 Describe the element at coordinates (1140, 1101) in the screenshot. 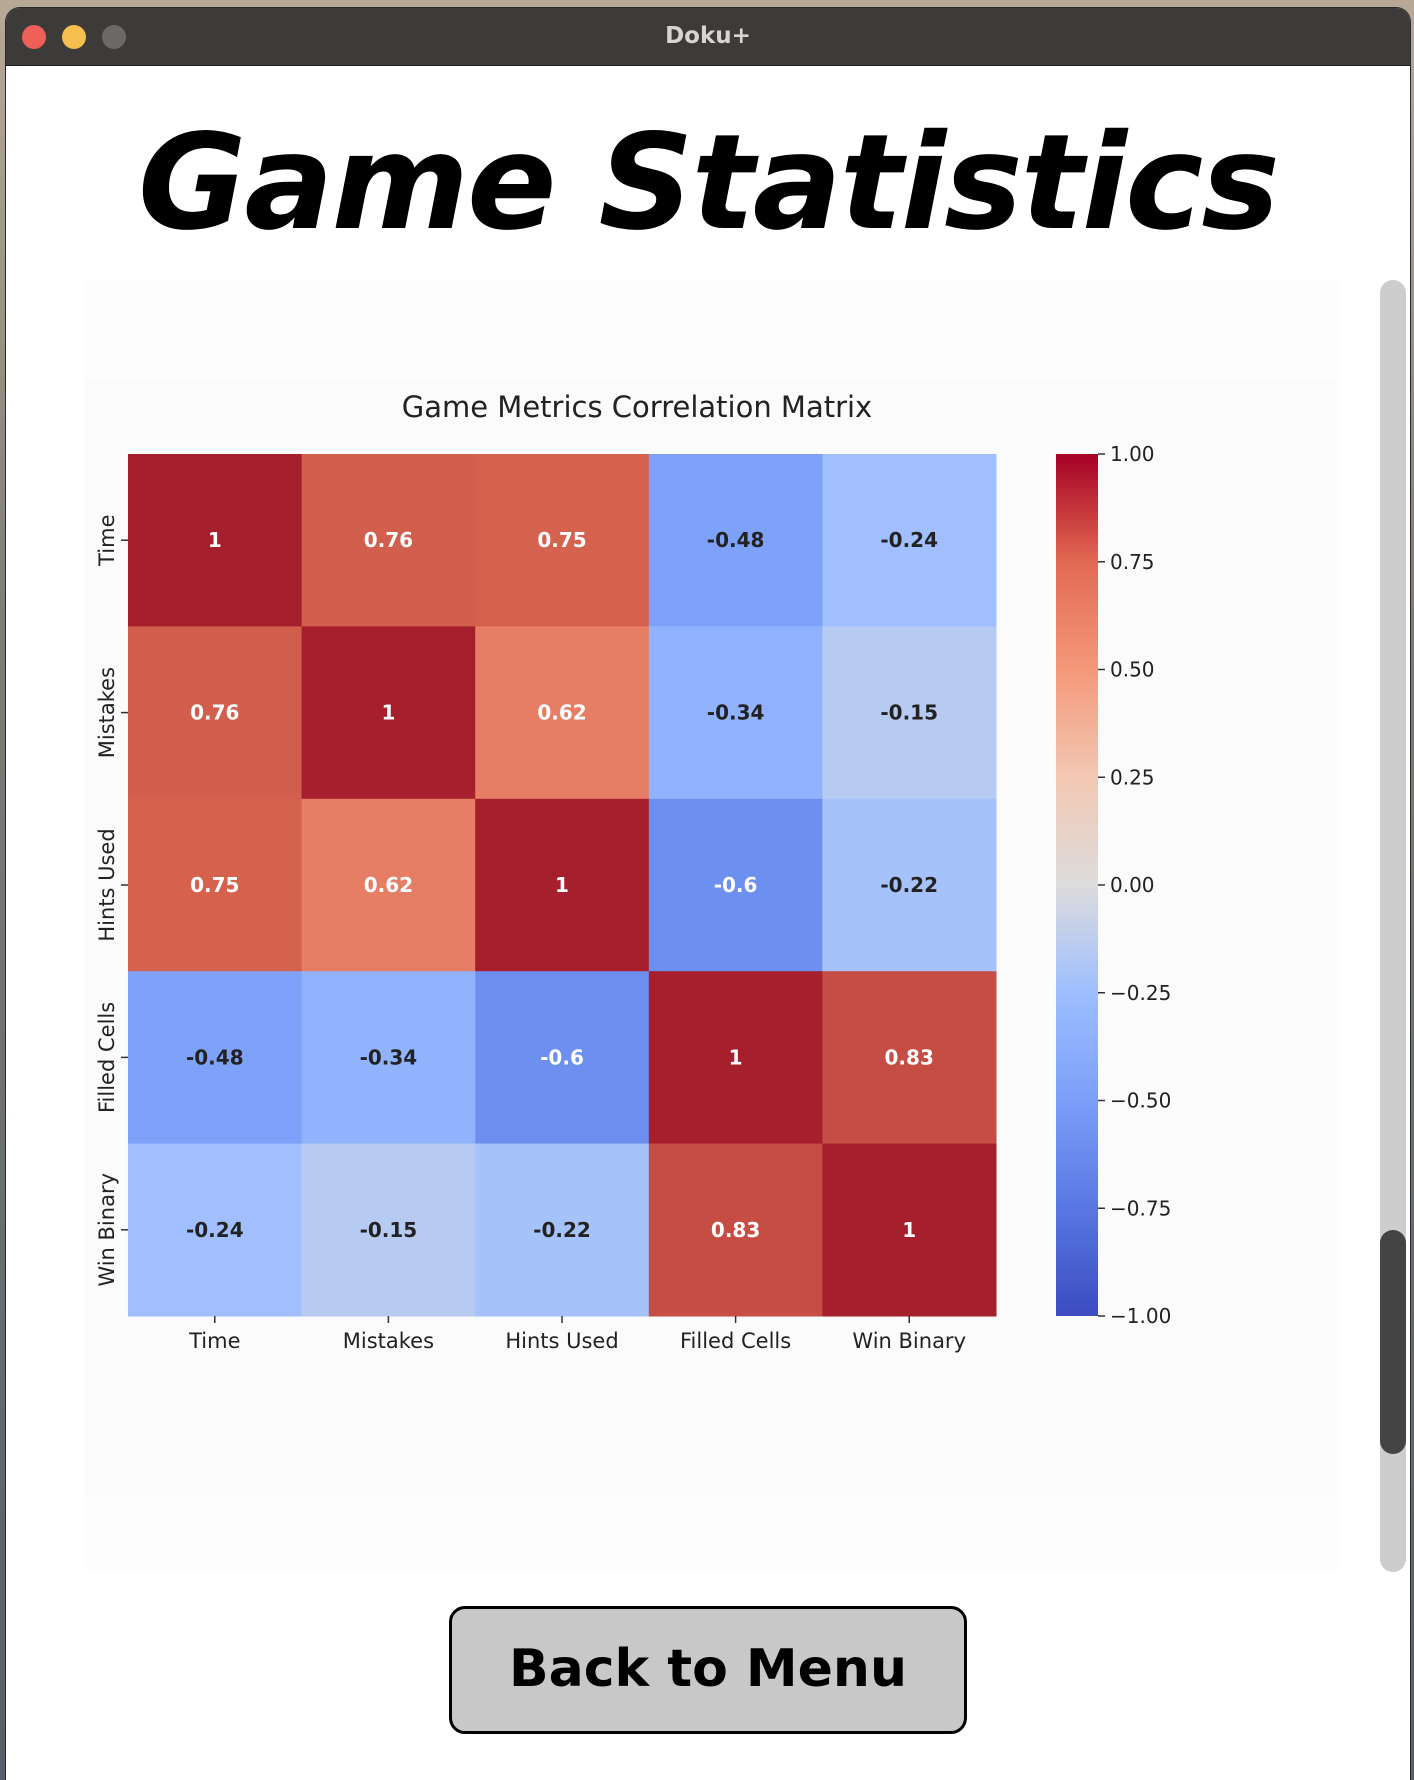

I see `colorbar-tick-label: −0.50` at that location.